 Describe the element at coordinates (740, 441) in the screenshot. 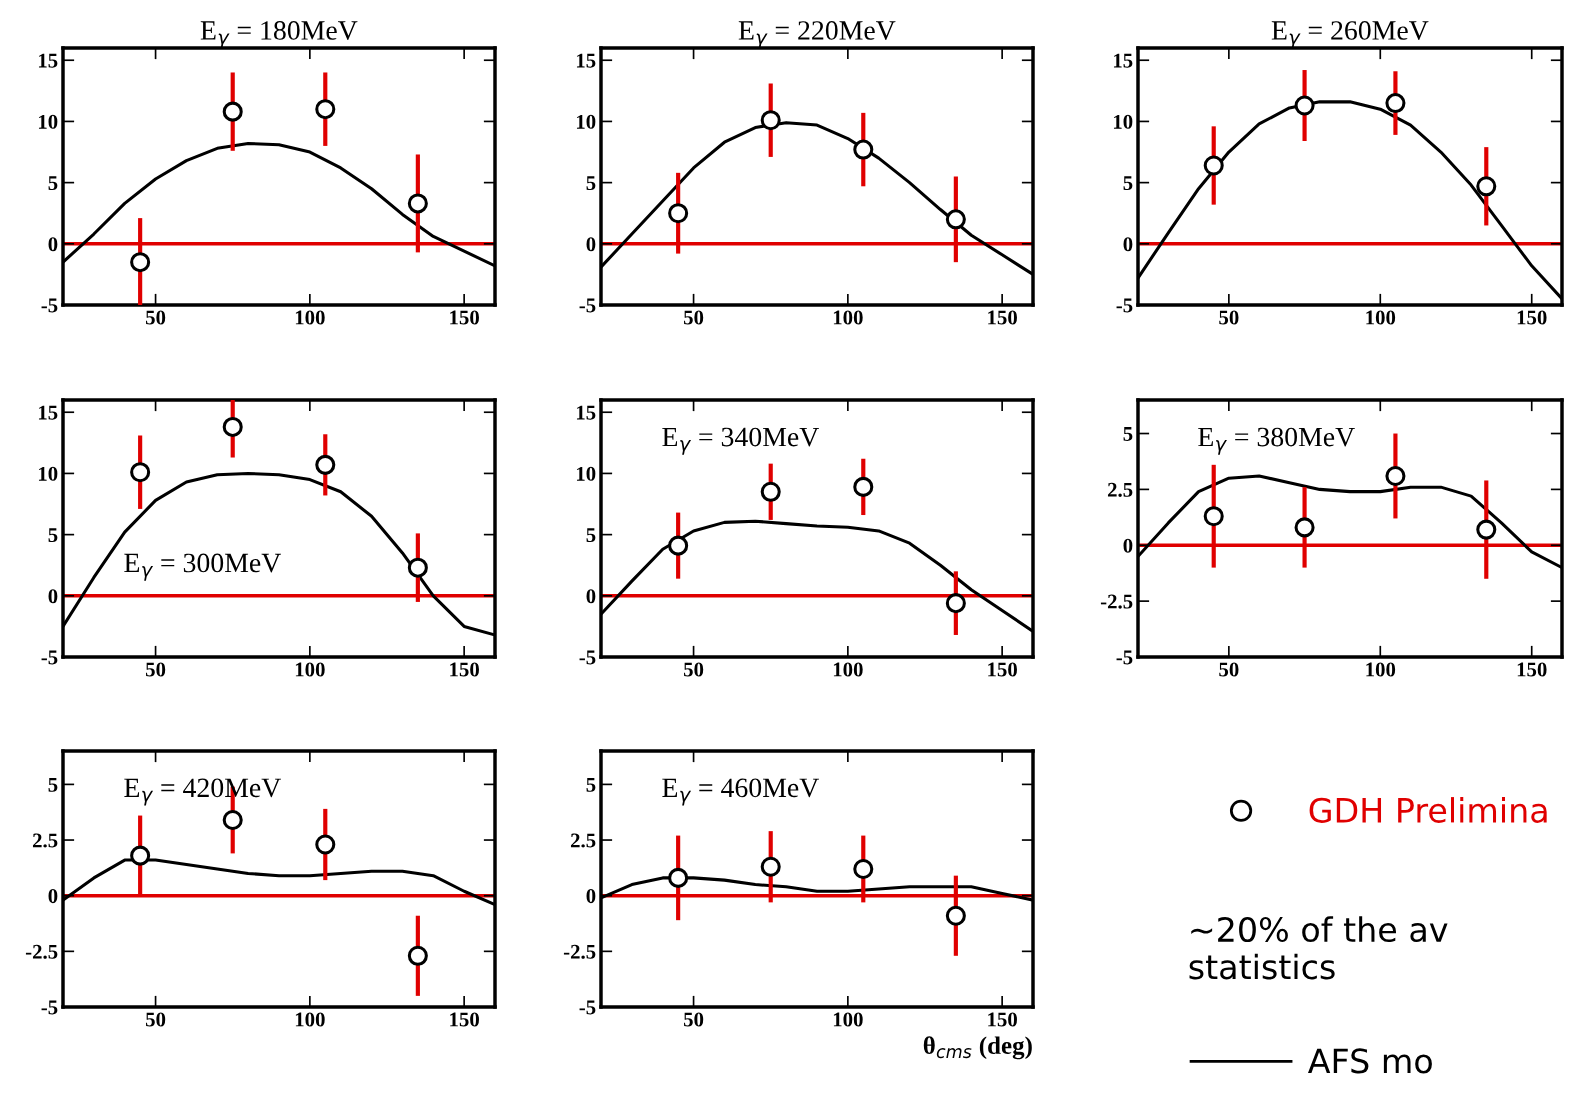

I see `annotation: E$_{γ}$ = 340MeV` at that location.